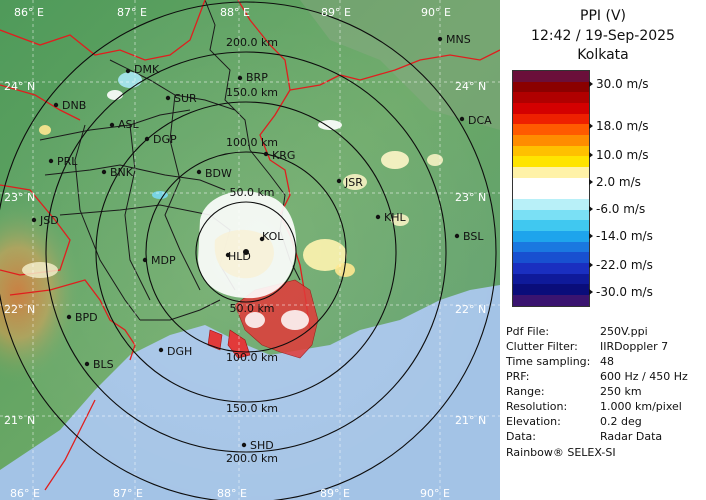  Describe the element at coordinates (584, 436) in the screenshot. I see `info-row: Data: Radar Data` at that location.